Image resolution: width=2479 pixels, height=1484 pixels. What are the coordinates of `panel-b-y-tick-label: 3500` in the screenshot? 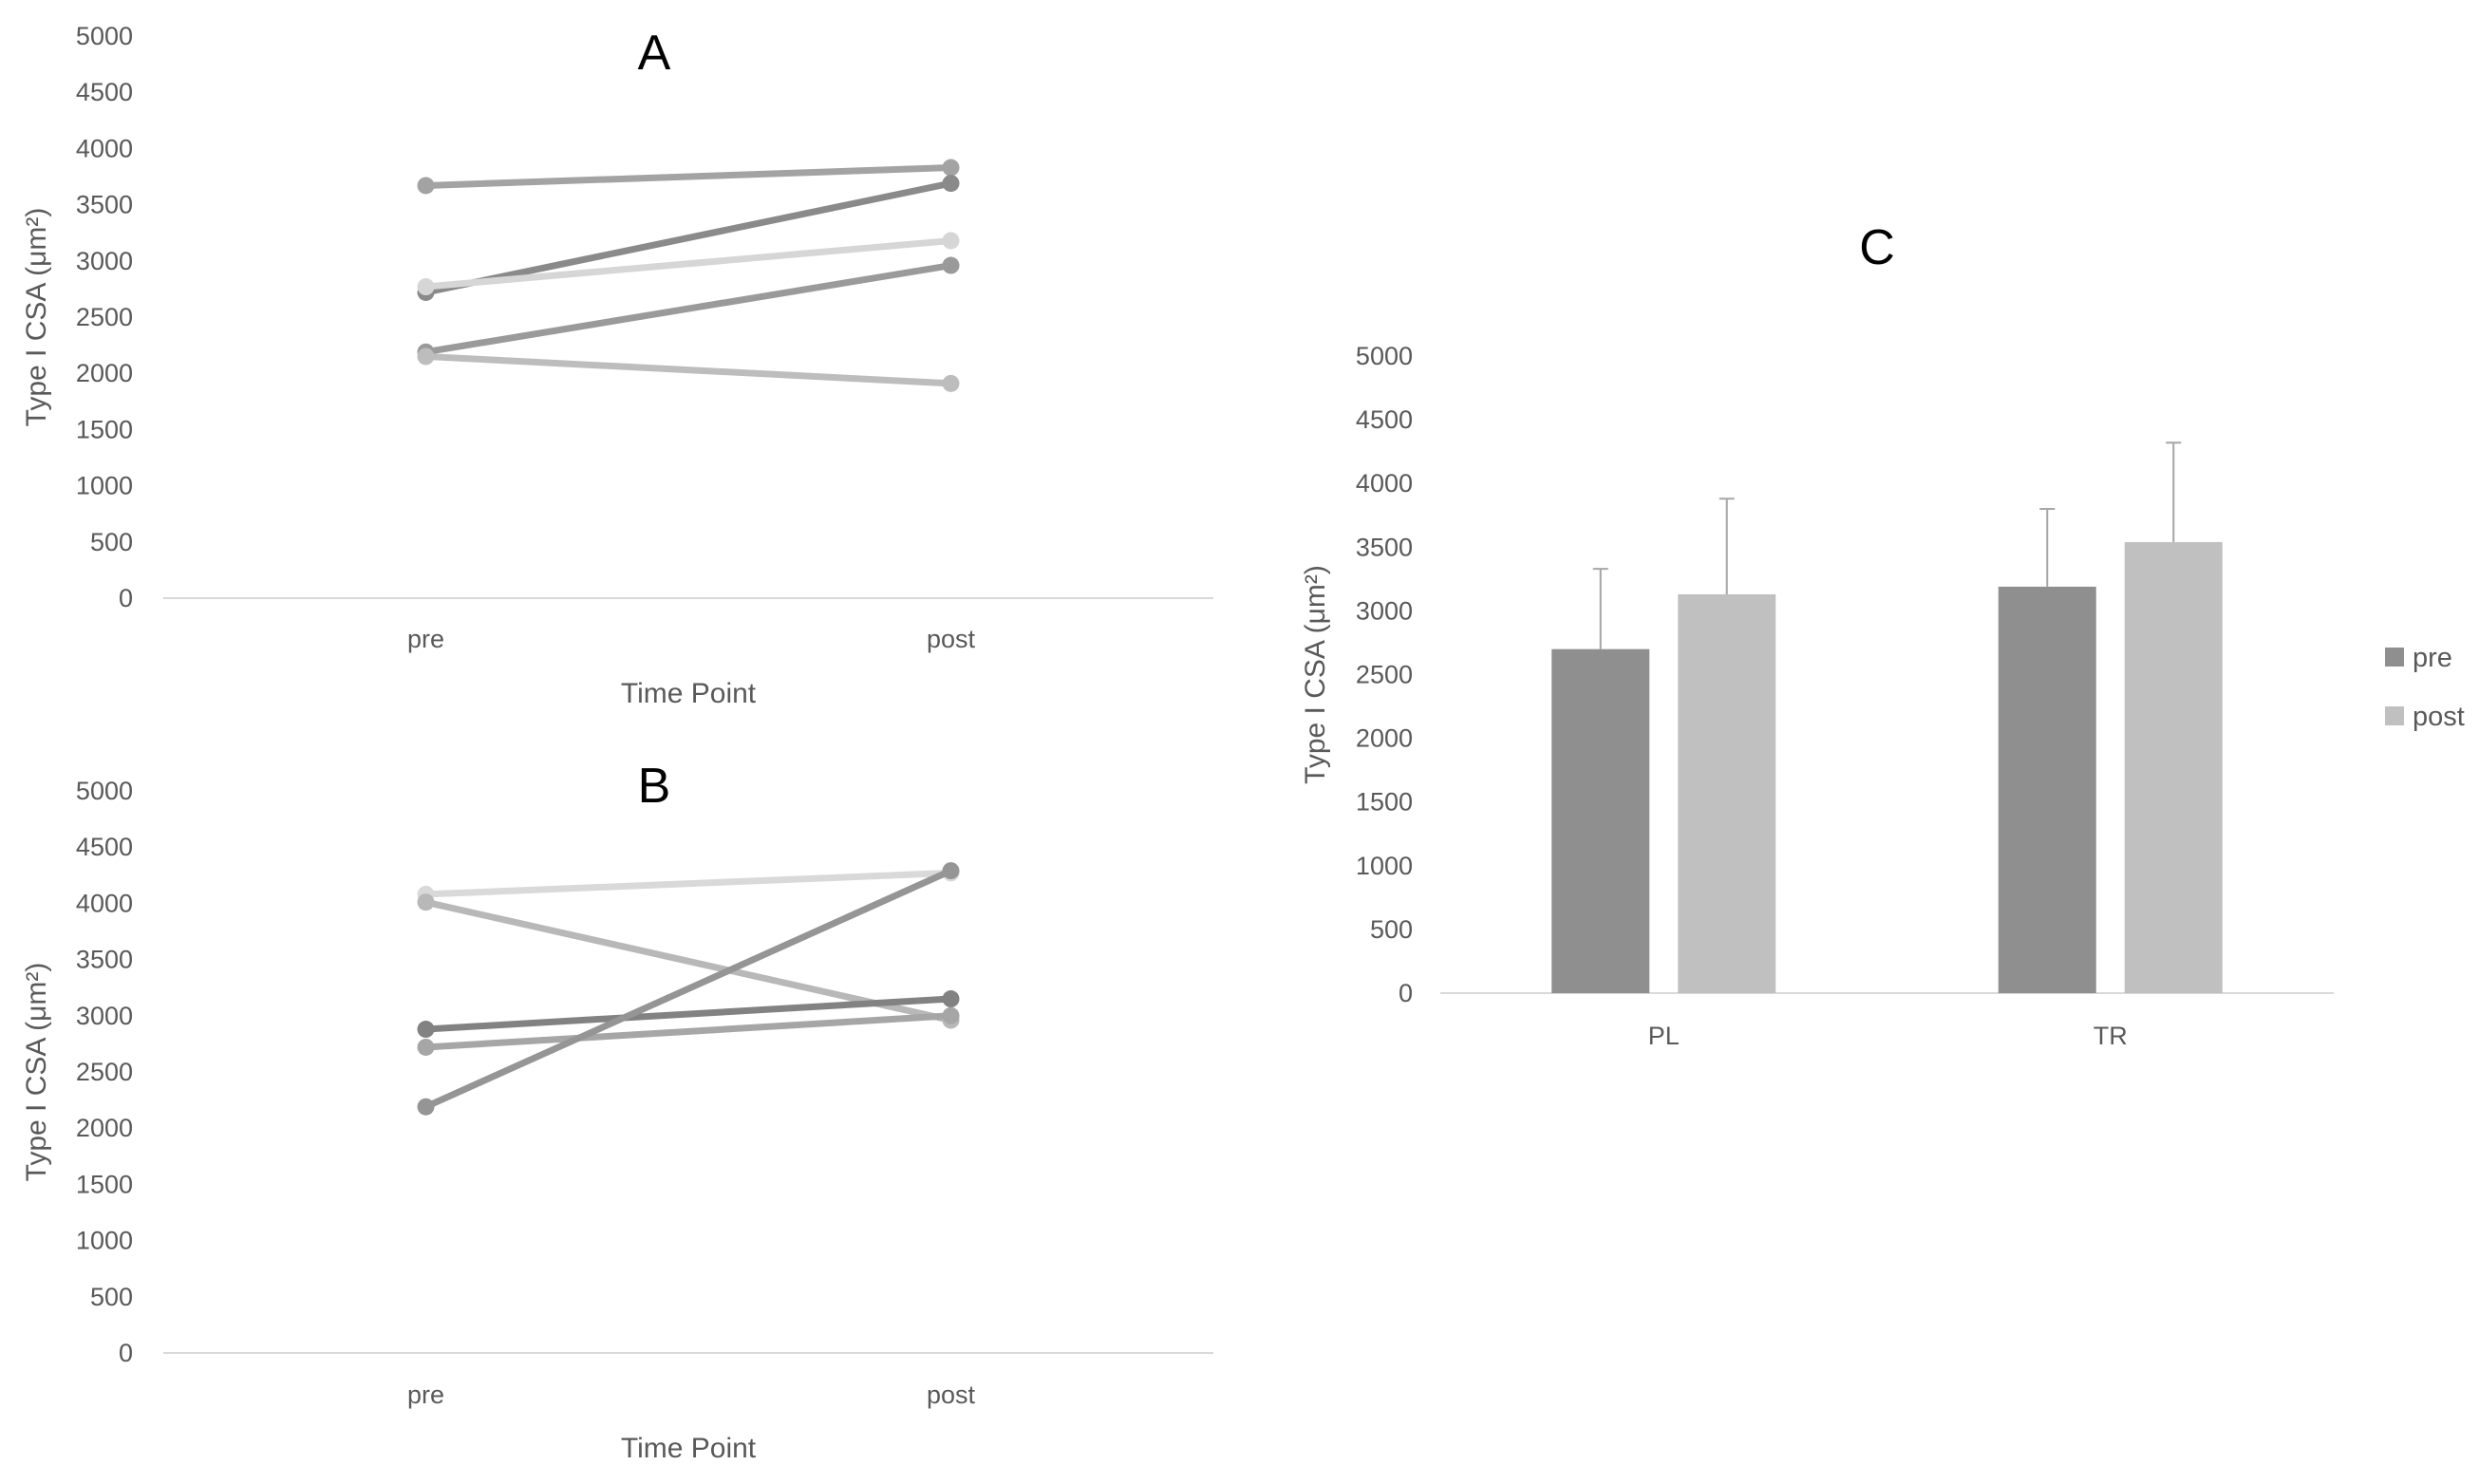 It's located at (105, 960).